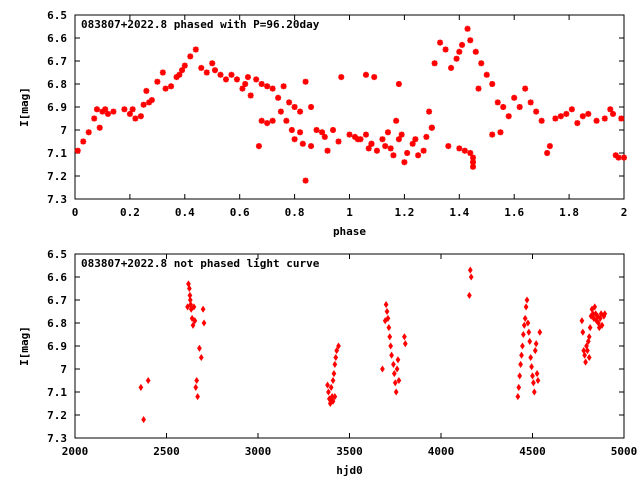  What do you see at coordinates (130, 212) in the screenshot?
I see `x-tick-label: 0.2` at bounding box center [130, 212].